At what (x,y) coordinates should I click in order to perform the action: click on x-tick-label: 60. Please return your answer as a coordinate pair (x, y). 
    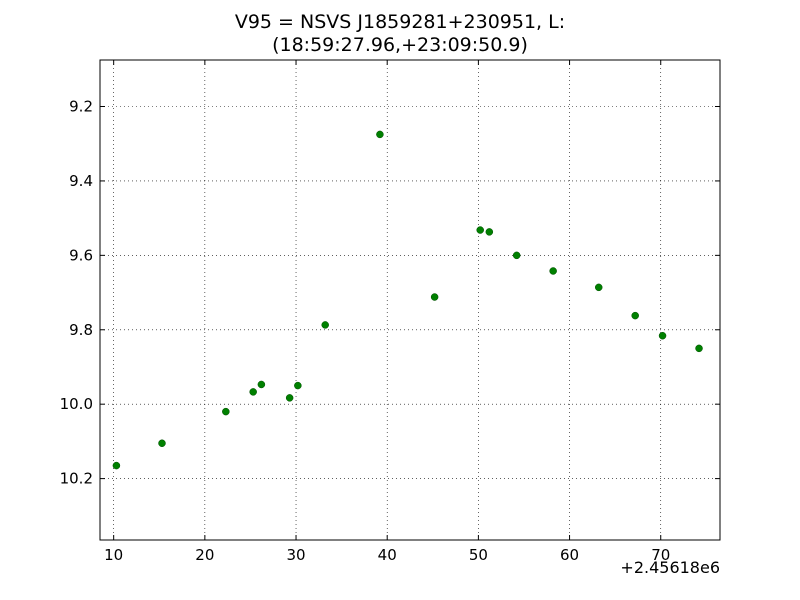
    Looking at the image, I should click on (569, 555).